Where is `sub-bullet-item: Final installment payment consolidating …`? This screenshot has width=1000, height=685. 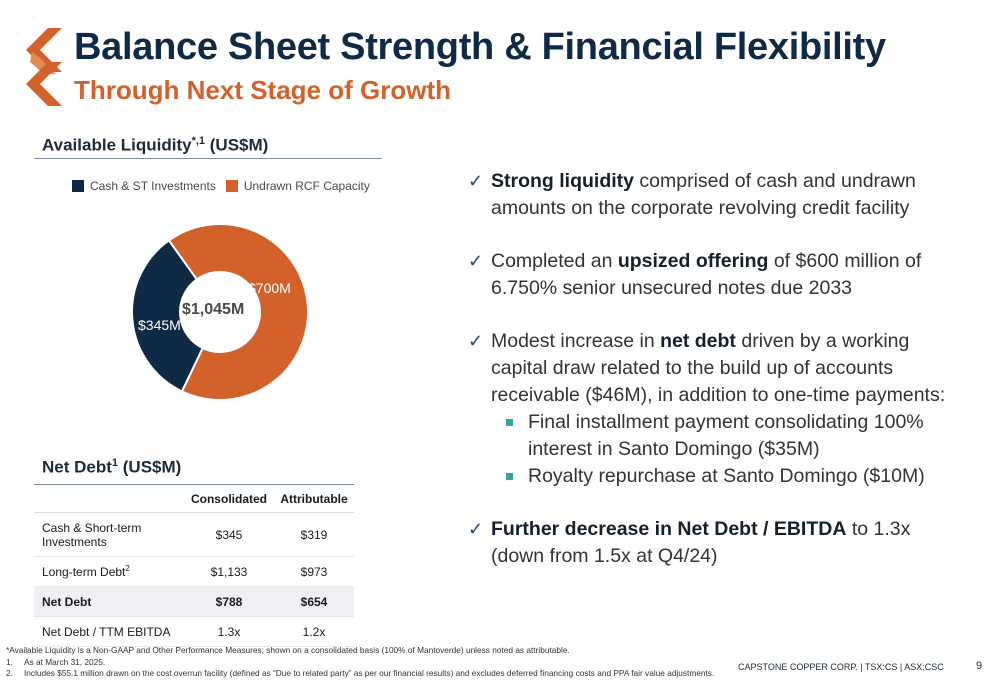
sub-bullet-item: Final installment payment consolidating … is located at coordinates (718, 436).